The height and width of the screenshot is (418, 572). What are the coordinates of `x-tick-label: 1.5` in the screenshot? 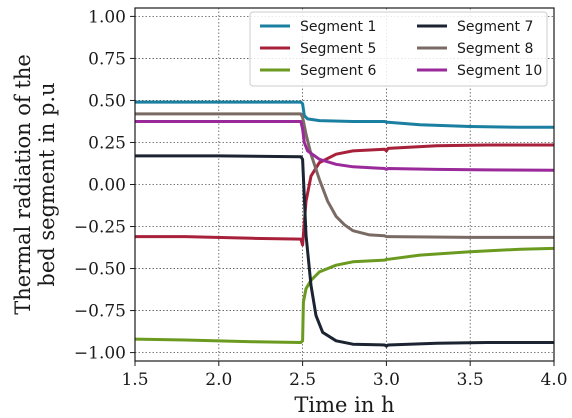 It's located at (134, 380).